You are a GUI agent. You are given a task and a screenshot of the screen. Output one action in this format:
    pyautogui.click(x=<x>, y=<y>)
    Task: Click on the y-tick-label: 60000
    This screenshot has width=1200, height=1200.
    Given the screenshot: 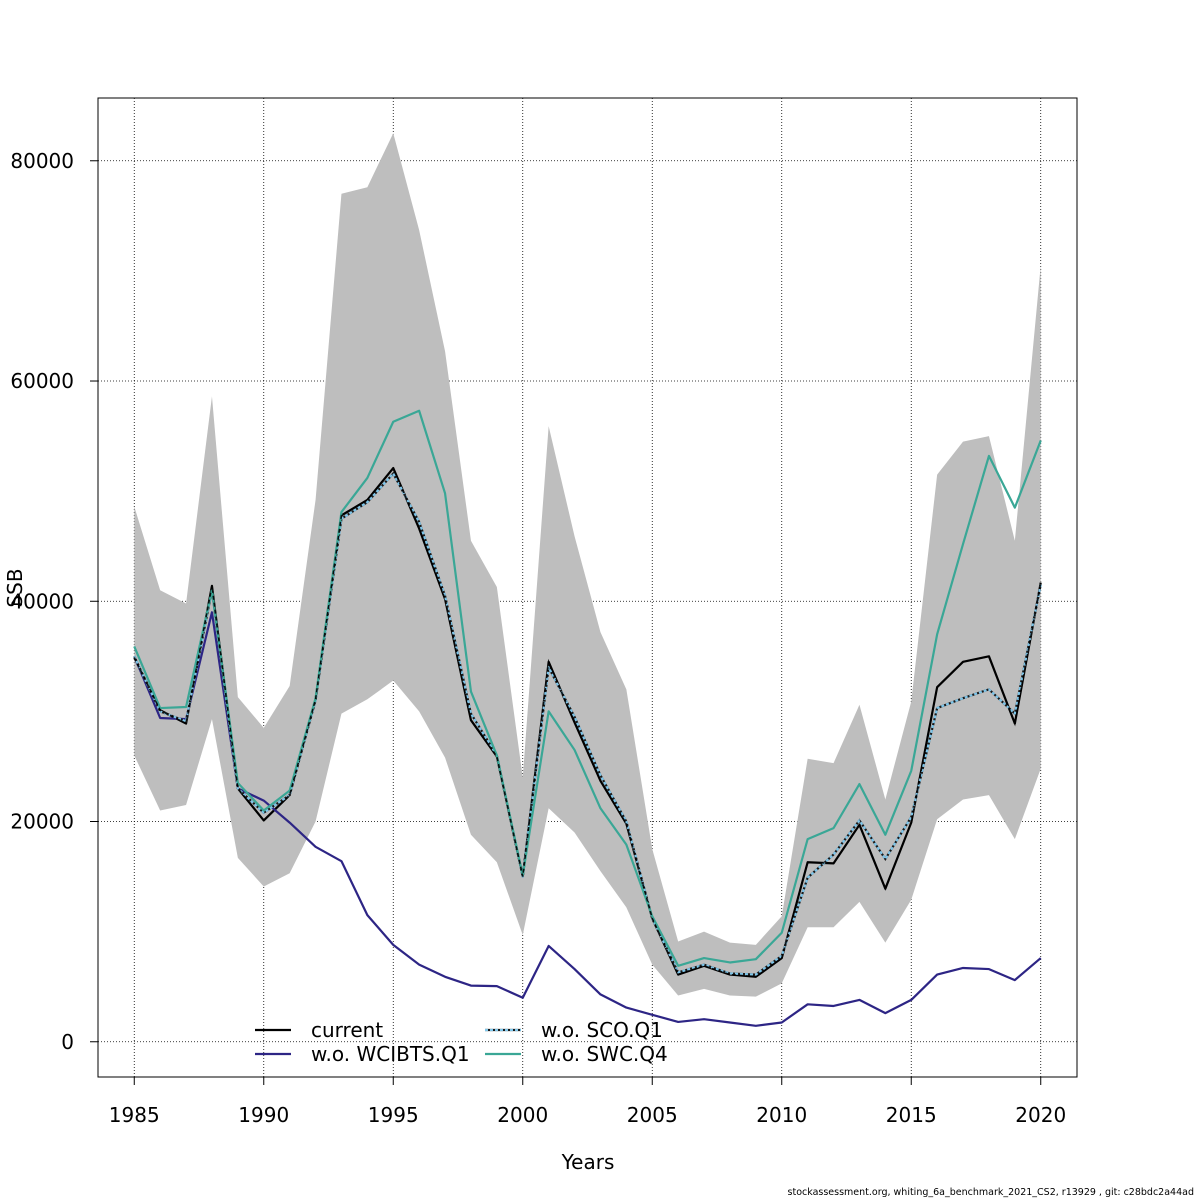 What is the action you would take?
    pyautogui.click(x=42, y=381)
    